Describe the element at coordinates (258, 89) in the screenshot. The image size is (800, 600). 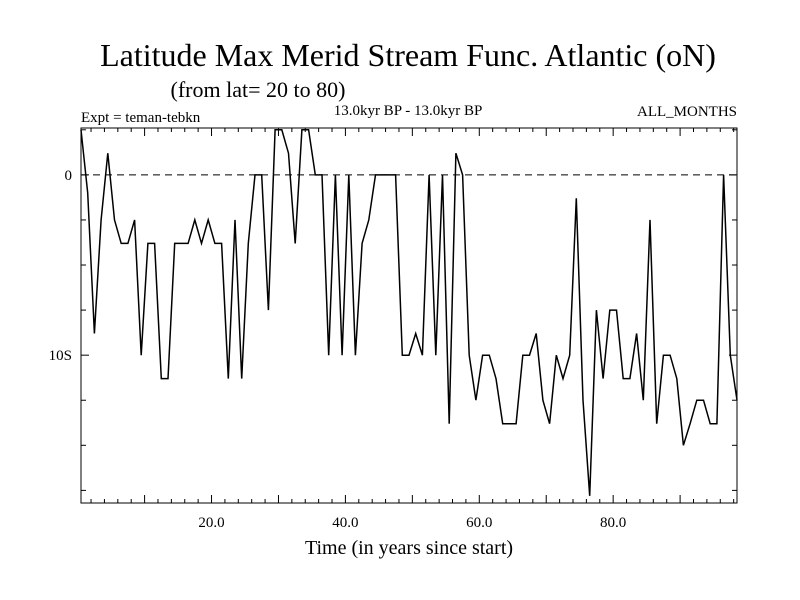
I see `chart-subtitle: (from lat= 20 to 80)` at that location.